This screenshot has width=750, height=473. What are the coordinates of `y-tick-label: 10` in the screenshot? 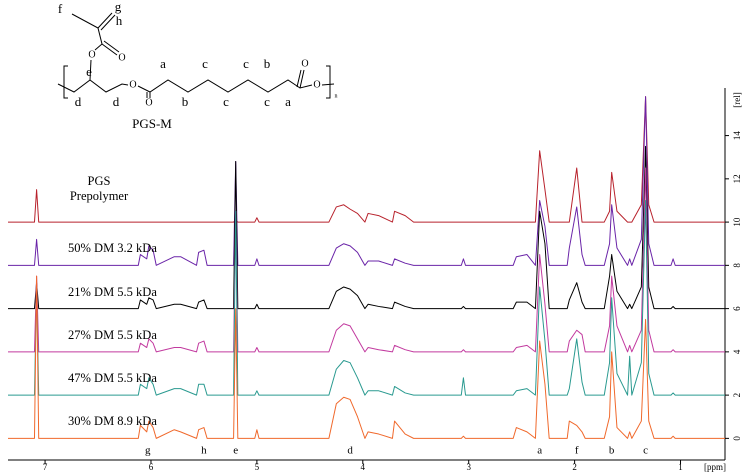 It's located at (737, 222).